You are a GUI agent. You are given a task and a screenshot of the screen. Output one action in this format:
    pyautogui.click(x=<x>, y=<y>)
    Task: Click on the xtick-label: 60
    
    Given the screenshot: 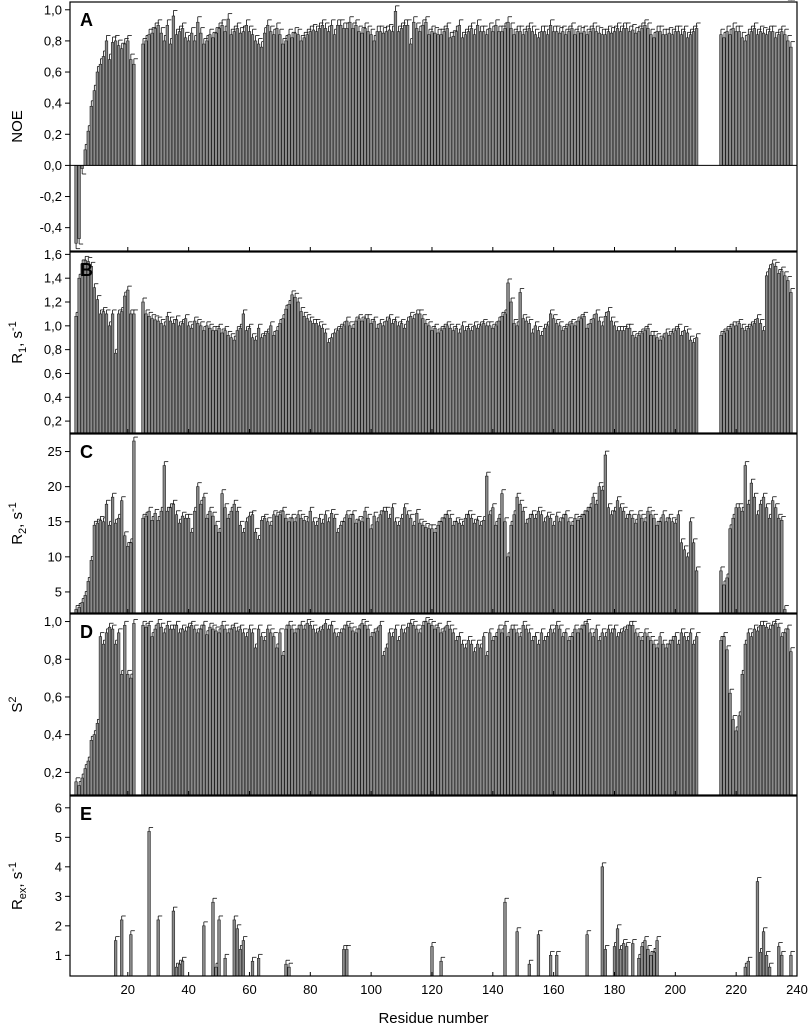 What is the action you would take?
    pyautogui.click(x=249, y=989)
    